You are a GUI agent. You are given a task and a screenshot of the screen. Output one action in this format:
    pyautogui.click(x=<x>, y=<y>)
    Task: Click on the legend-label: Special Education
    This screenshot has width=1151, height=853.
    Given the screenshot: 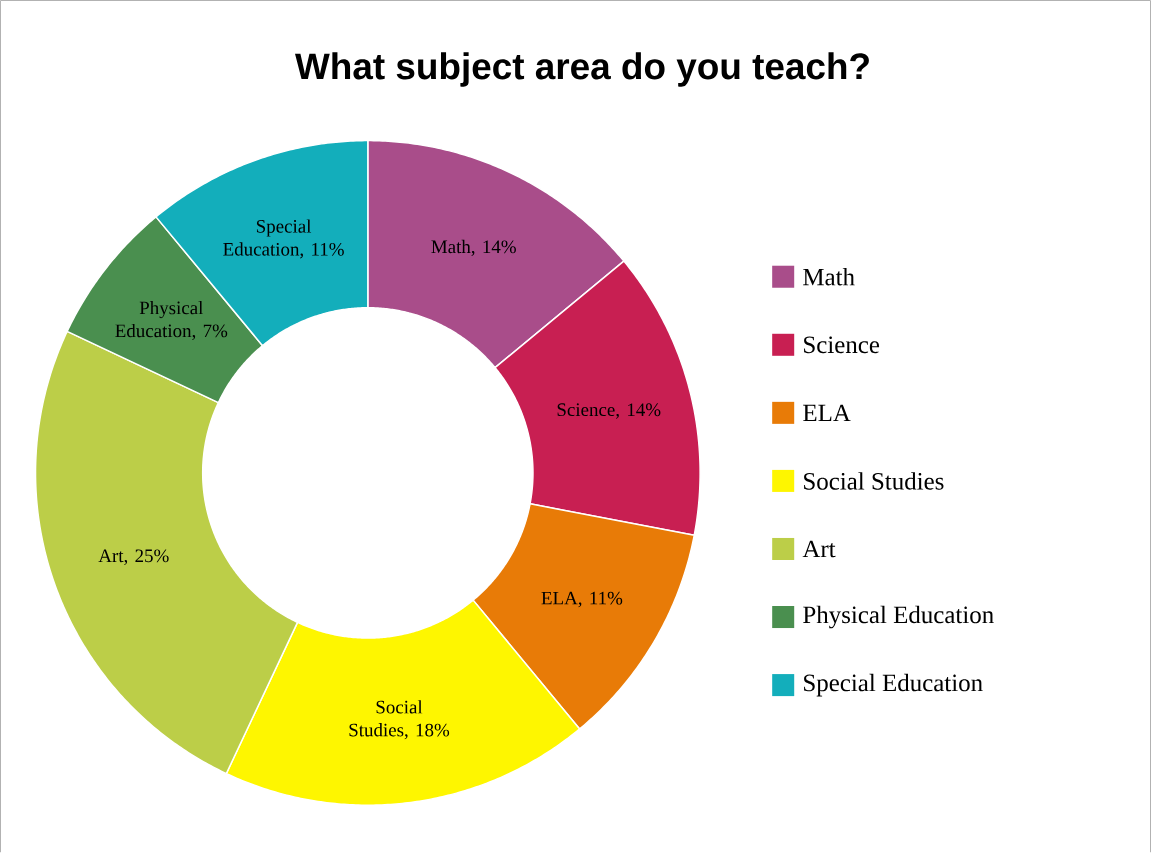 What is the action you would take?
    pyautogui.click(x=893, y=685)
    